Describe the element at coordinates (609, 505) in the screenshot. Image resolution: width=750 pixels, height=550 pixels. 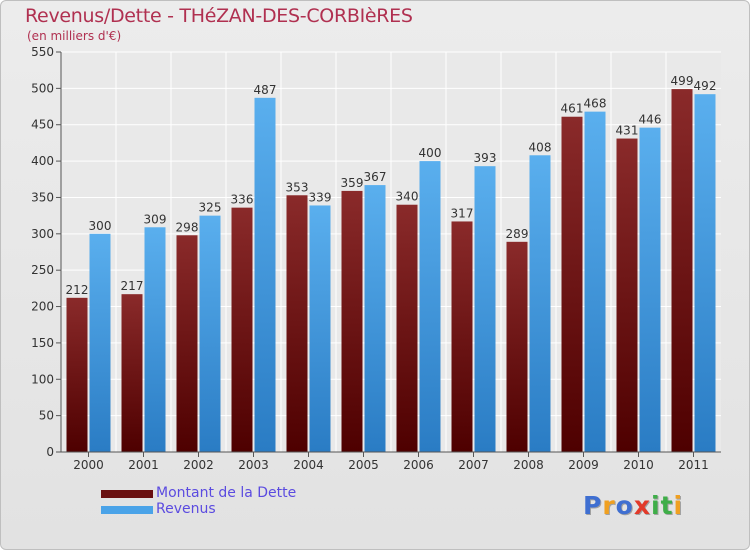
I see `logo-letter: r` at that location.